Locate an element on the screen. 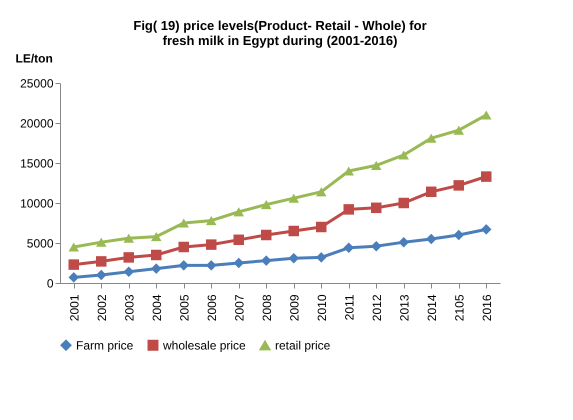  y-tick-label: 20000 is located at coordinates (37, 123).